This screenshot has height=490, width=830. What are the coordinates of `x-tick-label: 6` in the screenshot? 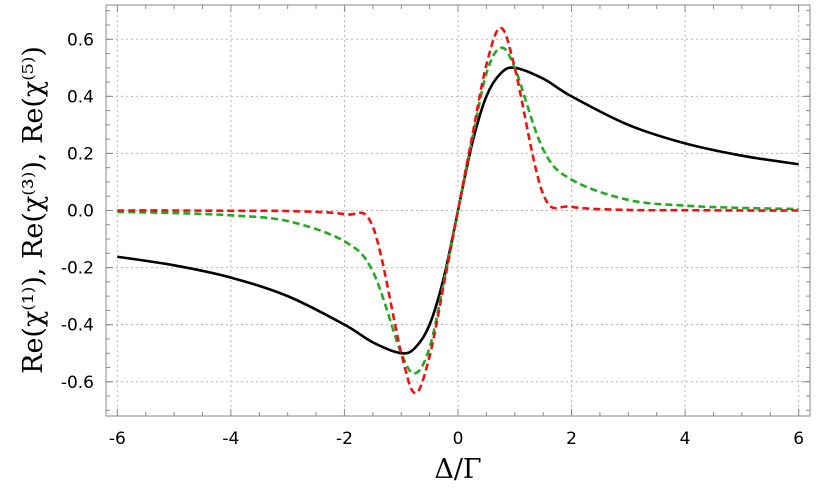 It's located at (798, 439).